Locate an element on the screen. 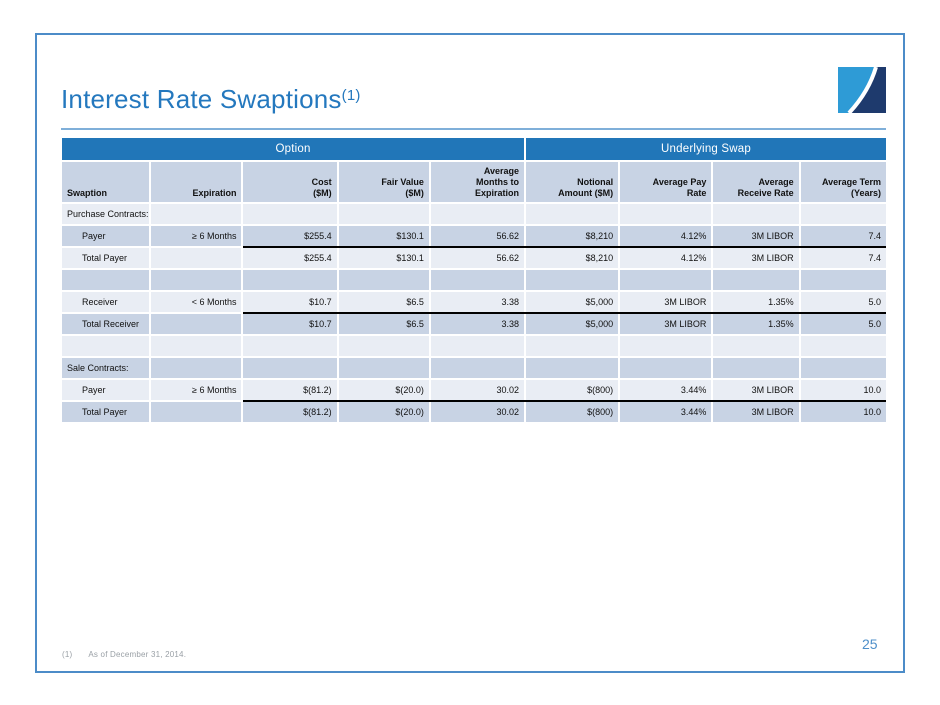  table-cell: Total Payer is located at coordinates (106, 412).